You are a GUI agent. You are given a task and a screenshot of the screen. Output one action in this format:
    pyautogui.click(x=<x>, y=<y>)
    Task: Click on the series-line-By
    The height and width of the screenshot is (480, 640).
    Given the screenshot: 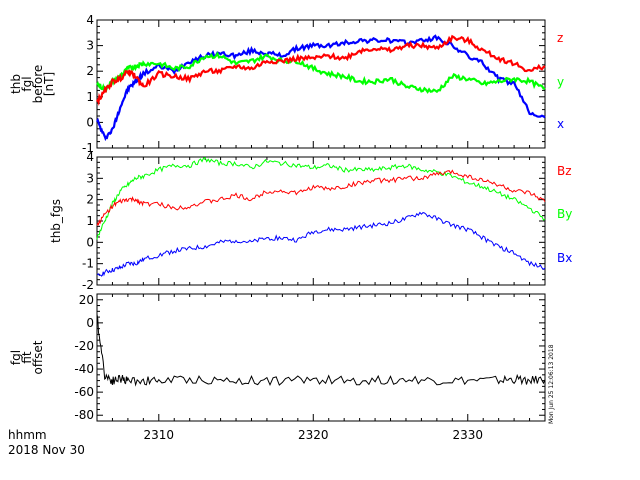 What is the action you would take?
    pyautogui.click(x=321, y=198)
    